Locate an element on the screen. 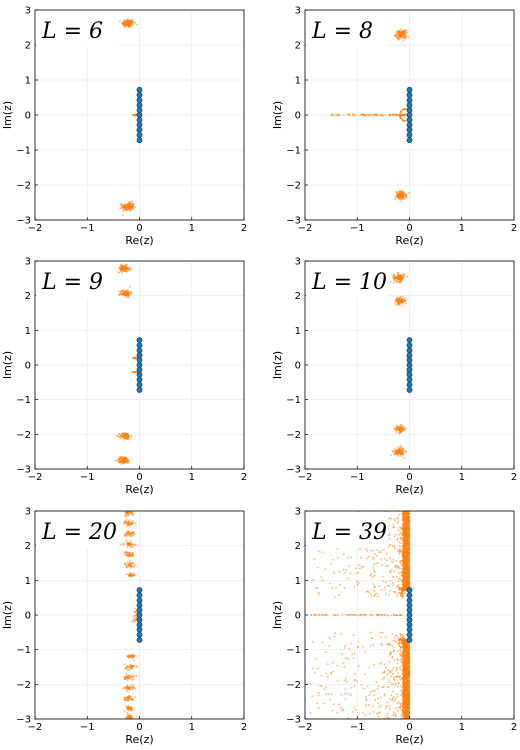 The image size is (520, 750). x-tick-label: −1 is located at coordinates (357, 228).